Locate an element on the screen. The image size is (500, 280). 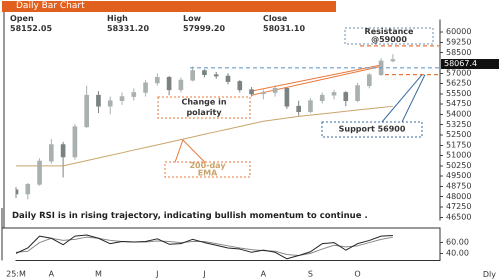
annotation: 58031.10 is located at coordinates (284, 28).